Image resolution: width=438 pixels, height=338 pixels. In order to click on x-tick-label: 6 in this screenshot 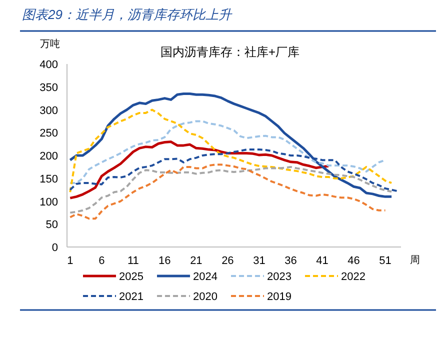, I will do `click(101, 261)`.